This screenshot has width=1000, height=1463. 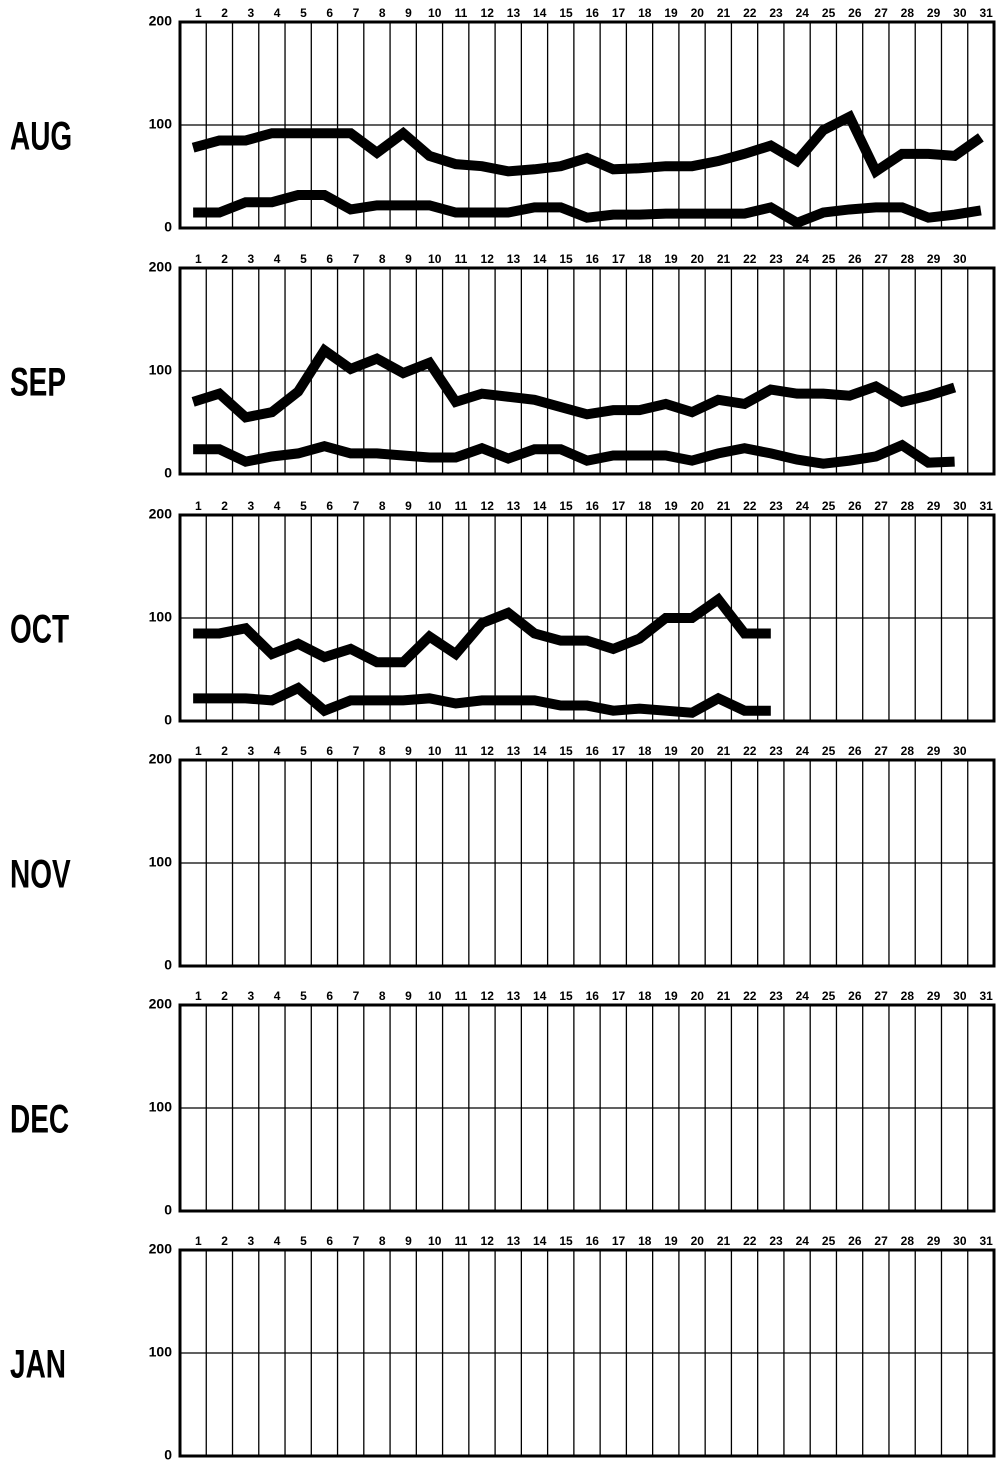 What do you see at coordinates (41, 137) in the screenshot?
I see `month-label: AUG` at bounding box center [41, 137].